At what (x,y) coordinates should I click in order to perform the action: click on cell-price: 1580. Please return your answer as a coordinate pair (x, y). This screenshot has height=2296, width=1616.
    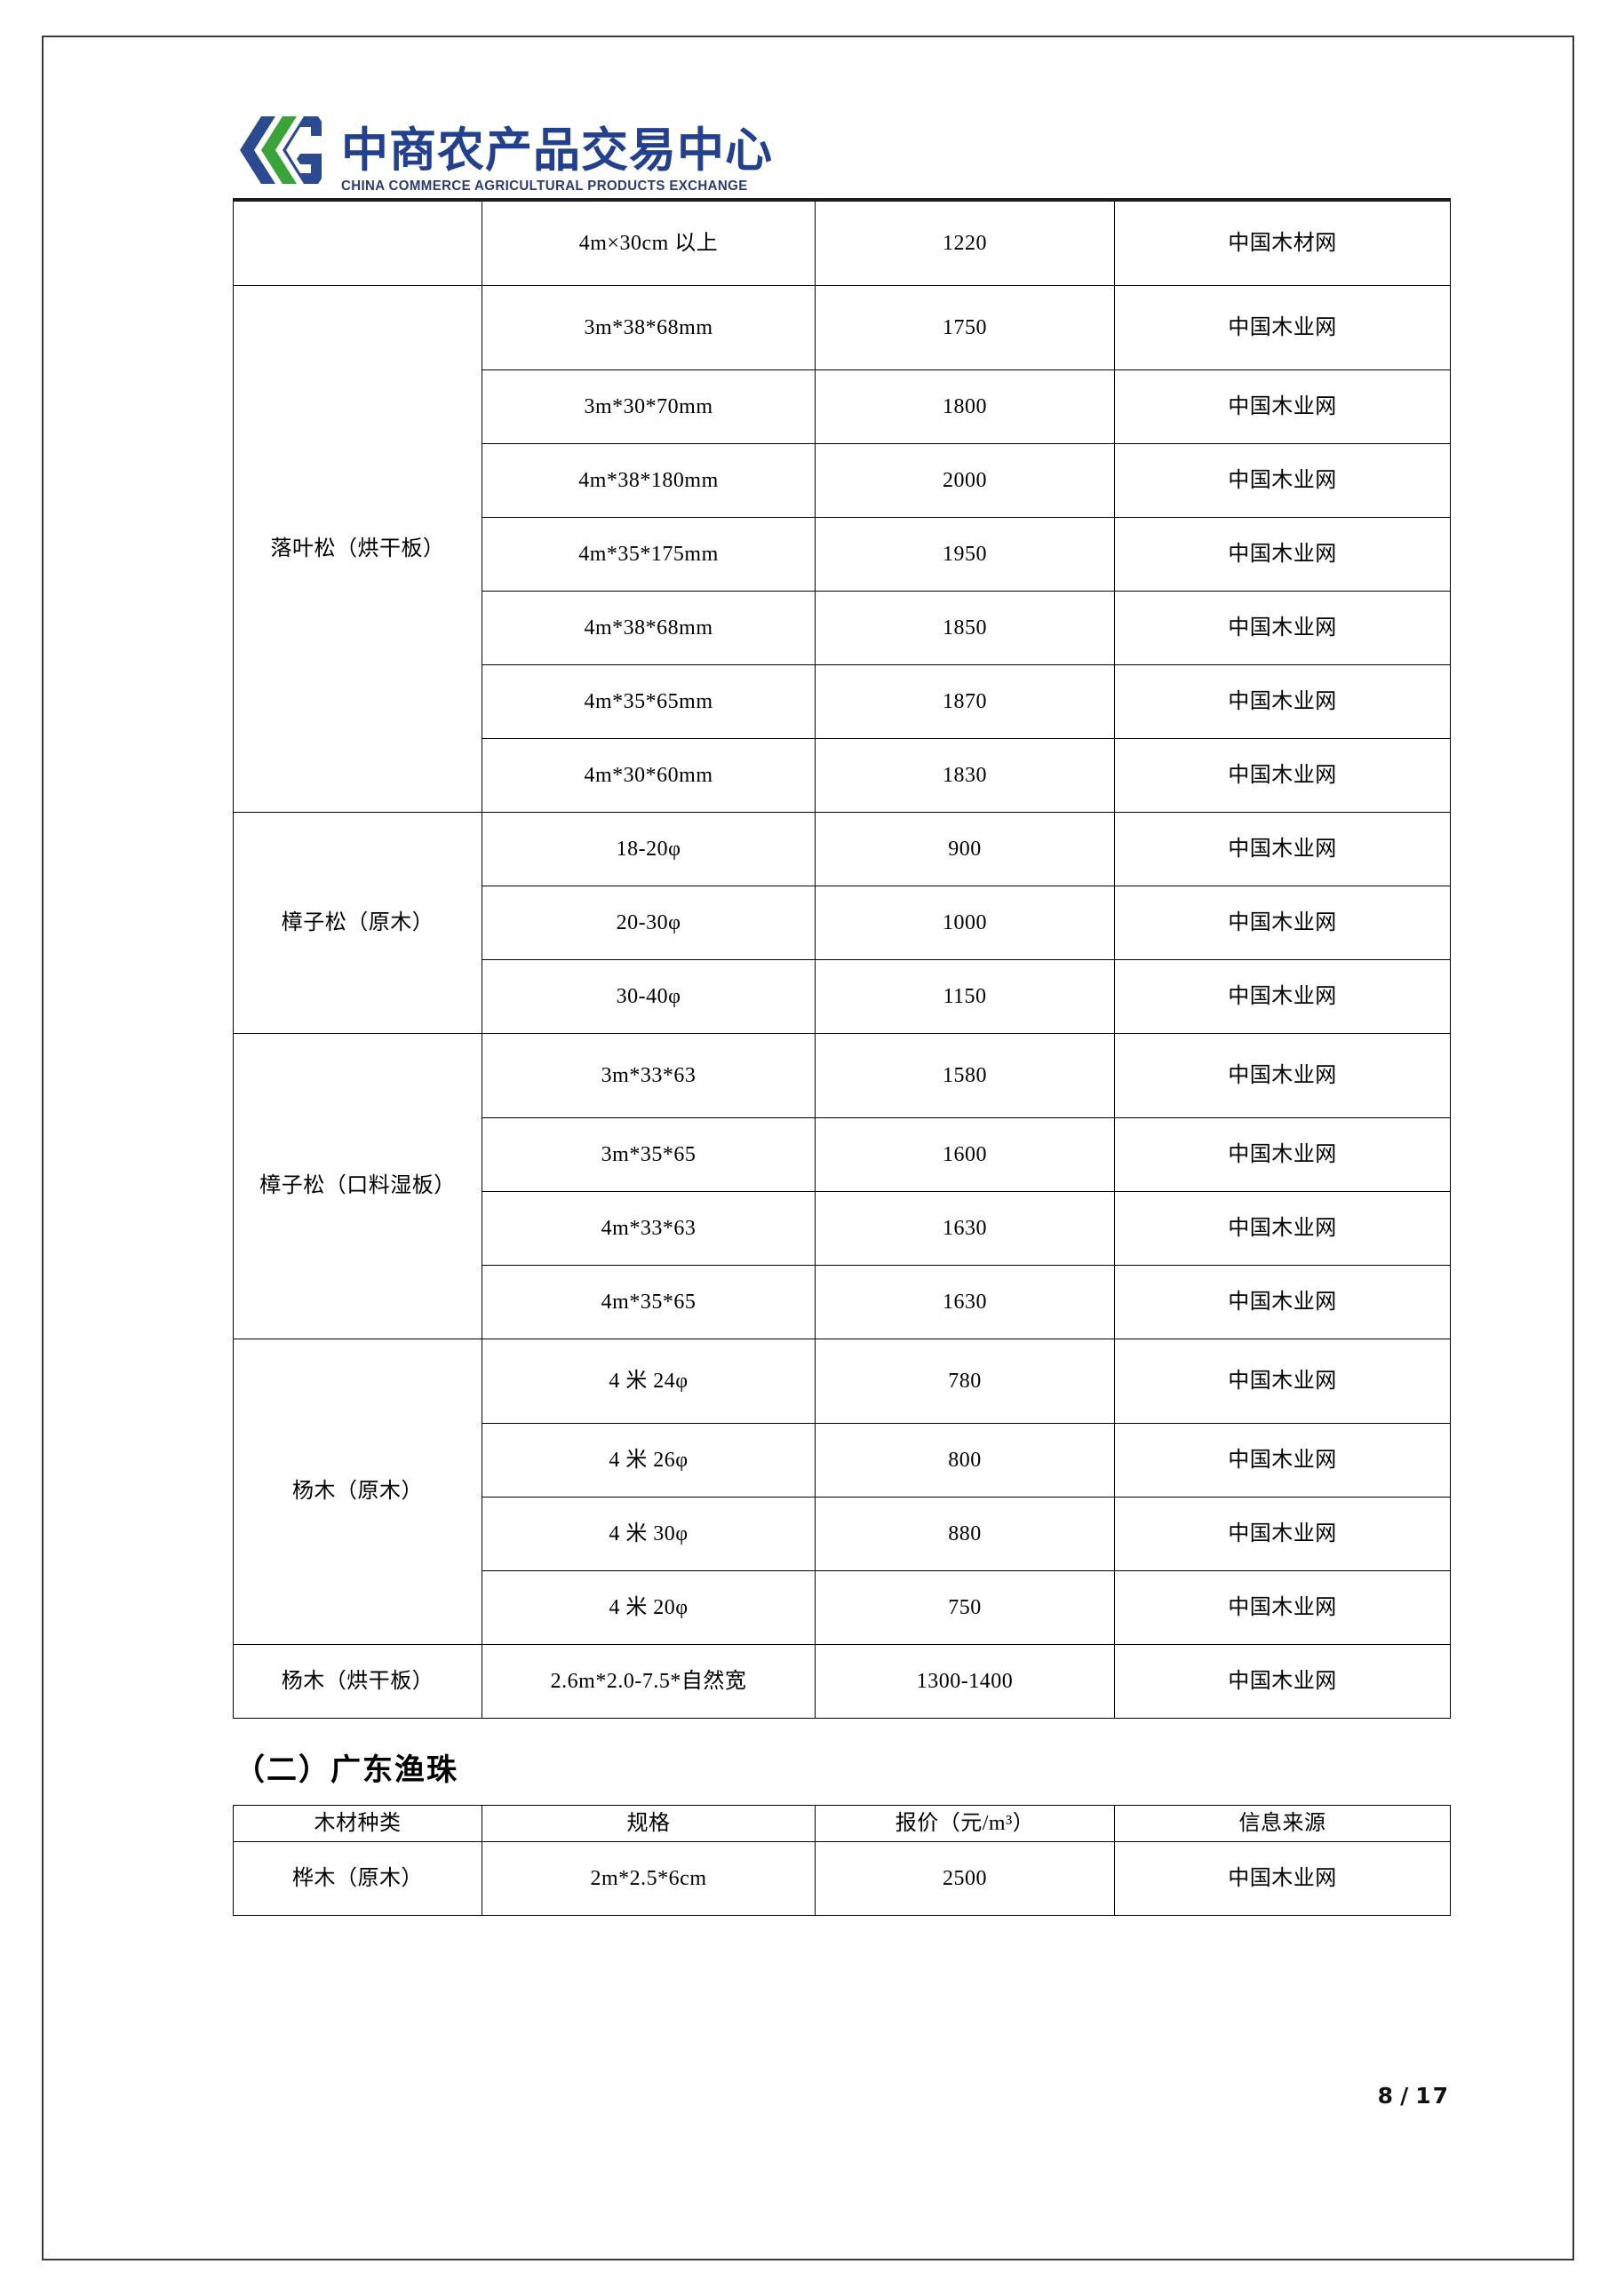
    Looking at the image, I should click on (965, 1075).